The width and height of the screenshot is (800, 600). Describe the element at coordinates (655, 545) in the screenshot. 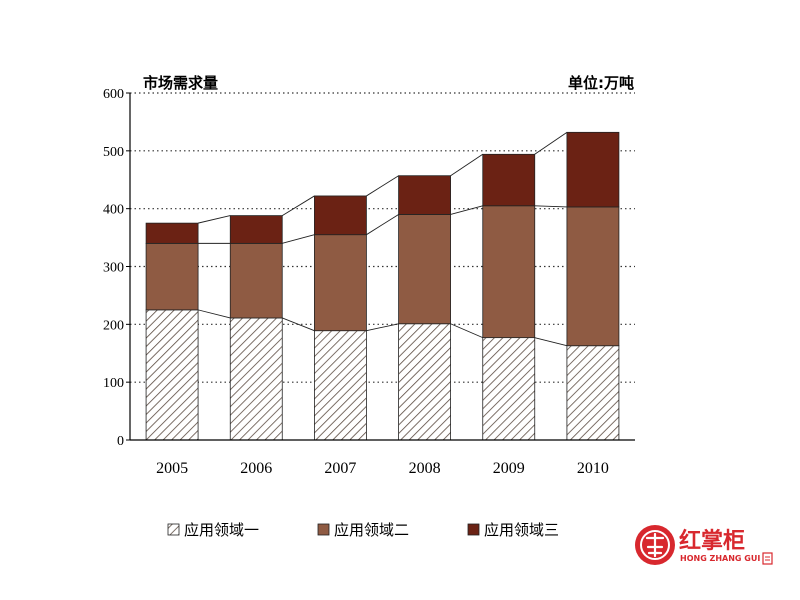

I see `seal-icon` at that location.